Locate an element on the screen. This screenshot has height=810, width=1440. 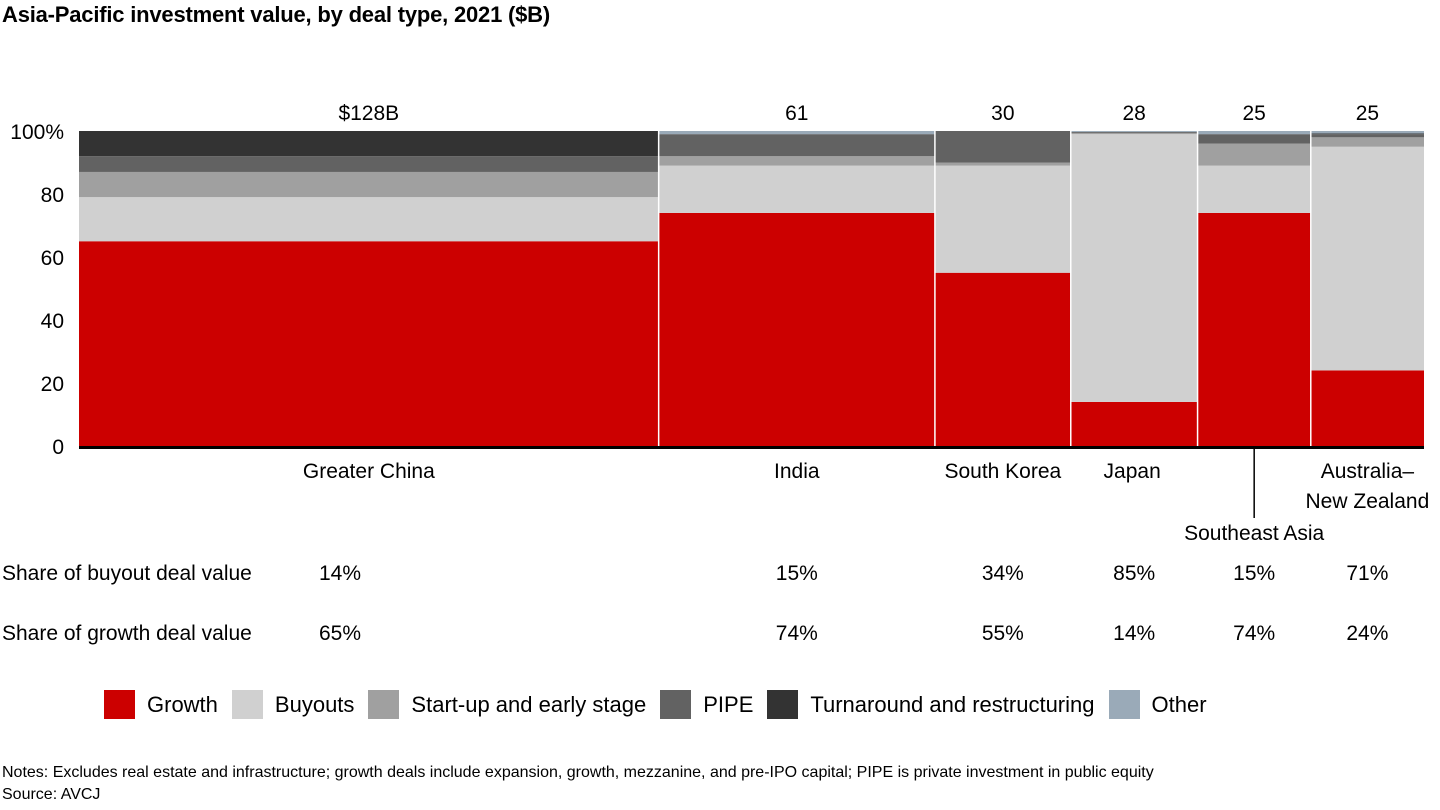
legend-label-buyouts: Buyouts is located at coordinates (314, 704).